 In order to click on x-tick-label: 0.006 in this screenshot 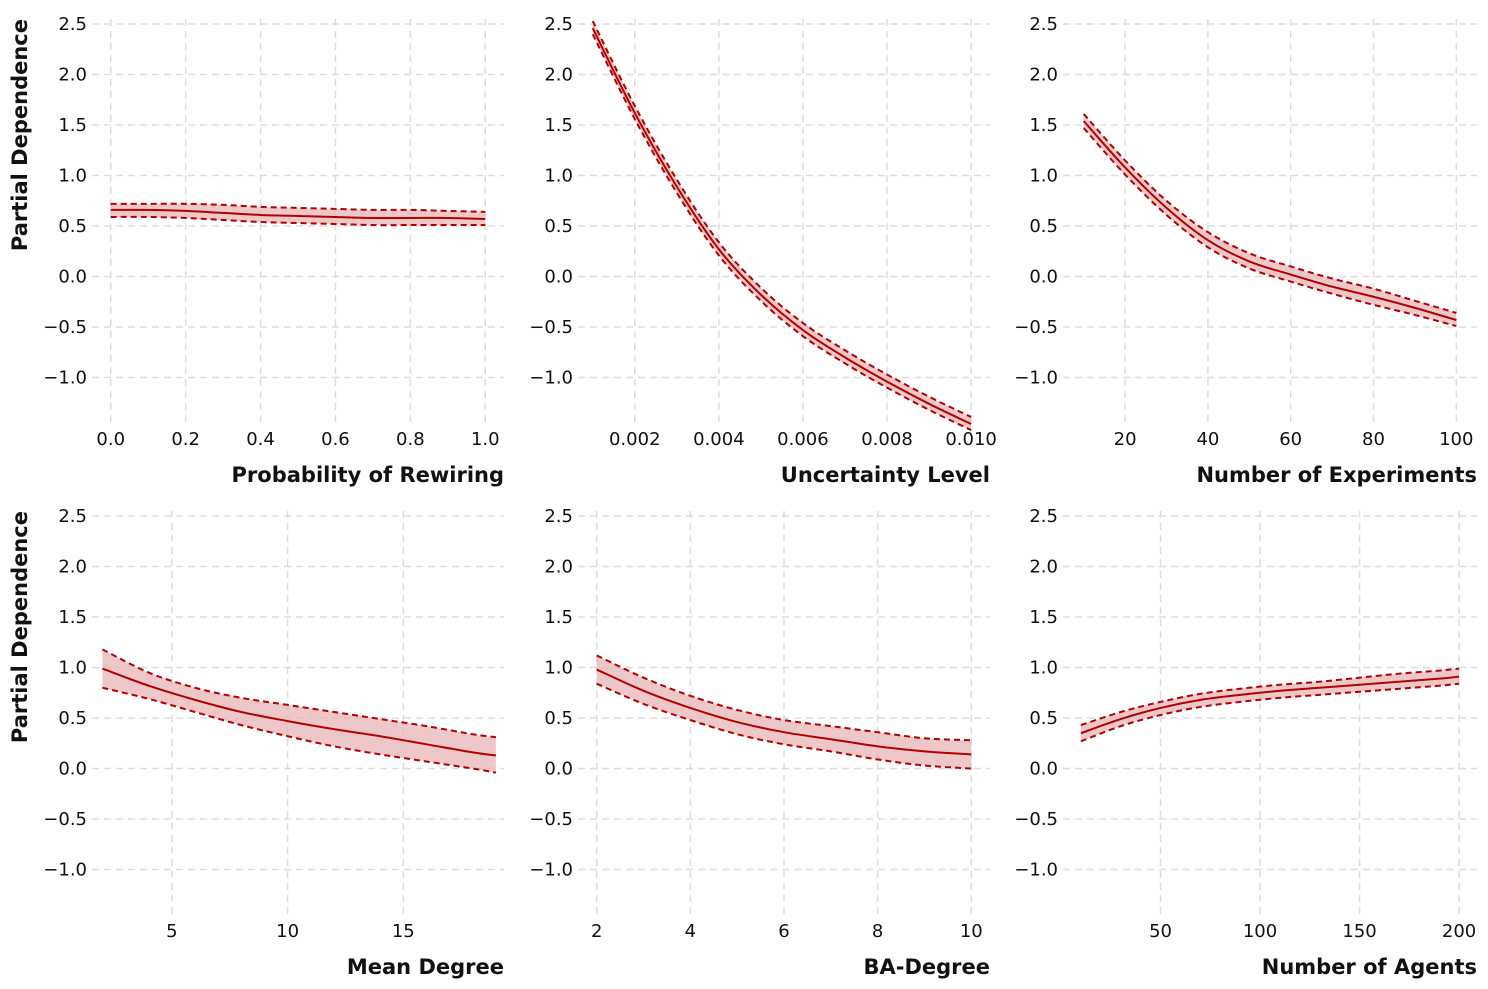, I will do `click(803, 439)`.